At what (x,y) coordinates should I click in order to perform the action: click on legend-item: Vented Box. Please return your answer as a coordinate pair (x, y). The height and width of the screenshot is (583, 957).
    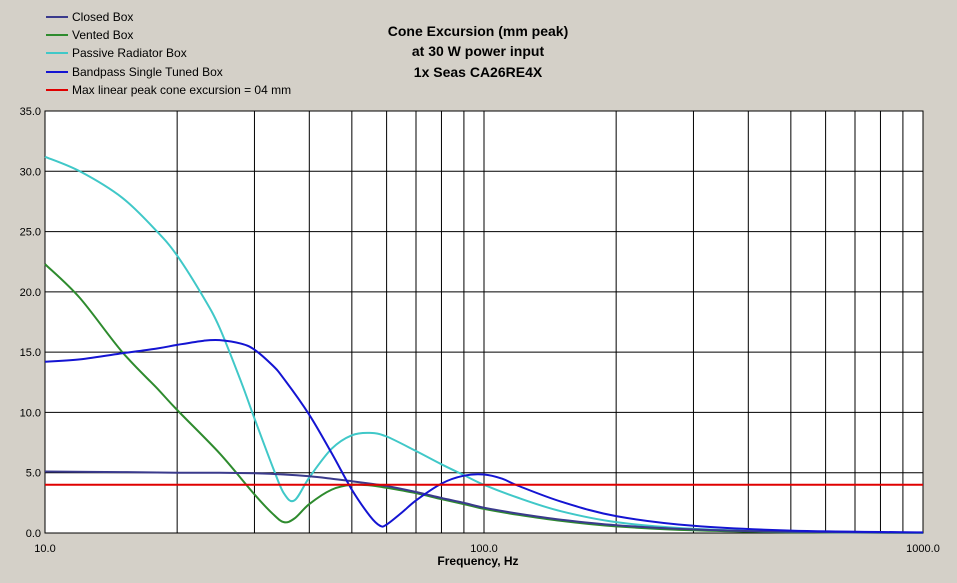
    Looking at the image, I should click on (89, 35).